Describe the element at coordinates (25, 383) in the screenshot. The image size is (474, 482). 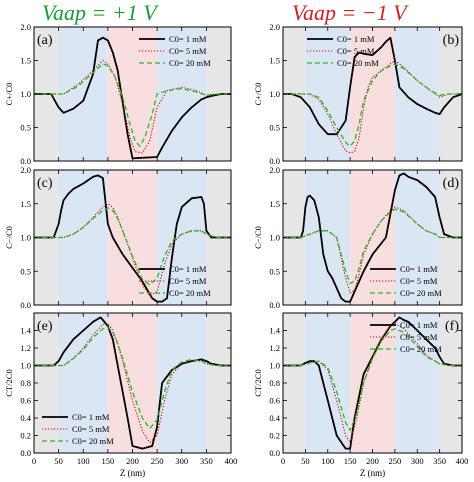
I see `y-tick-label: 0.8` at that location.